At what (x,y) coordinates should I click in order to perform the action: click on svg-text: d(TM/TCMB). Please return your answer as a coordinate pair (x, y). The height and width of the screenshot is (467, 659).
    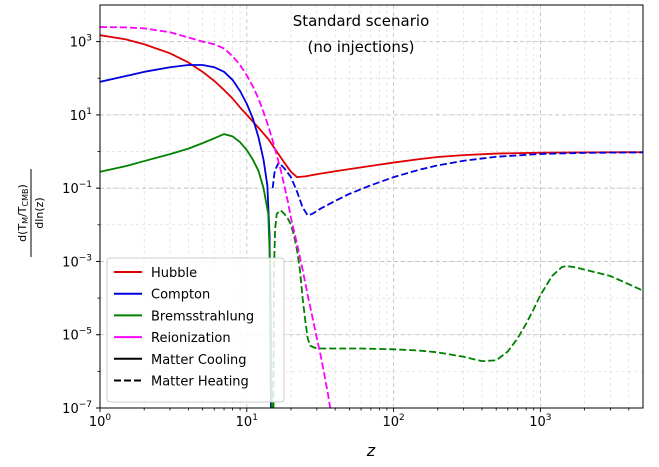
    Looking at the image, I should click on (23, 213).